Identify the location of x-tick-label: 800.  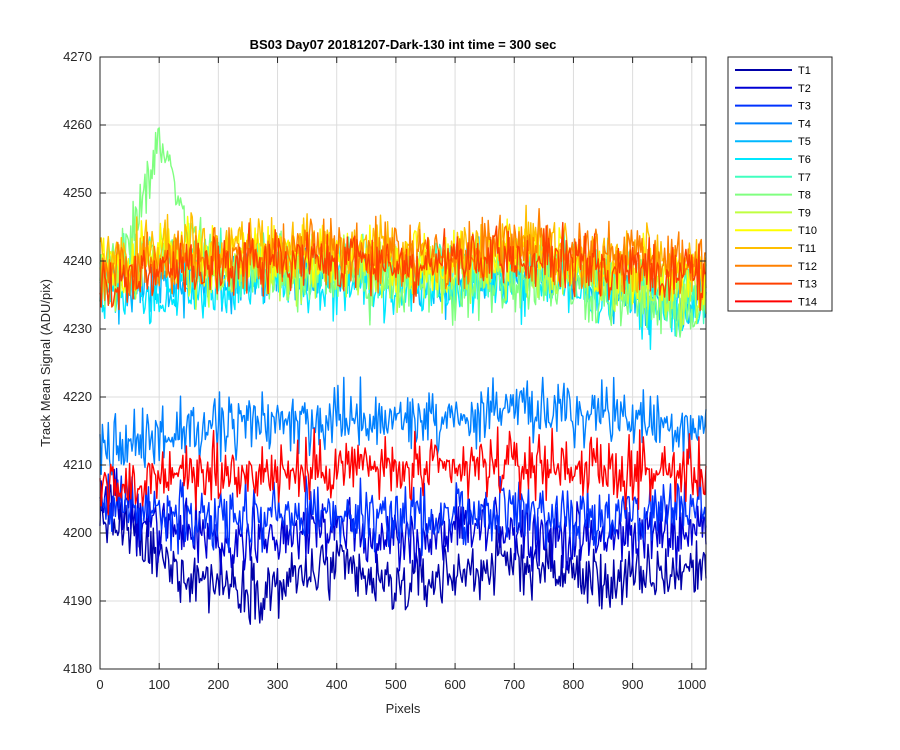
(574, 684).